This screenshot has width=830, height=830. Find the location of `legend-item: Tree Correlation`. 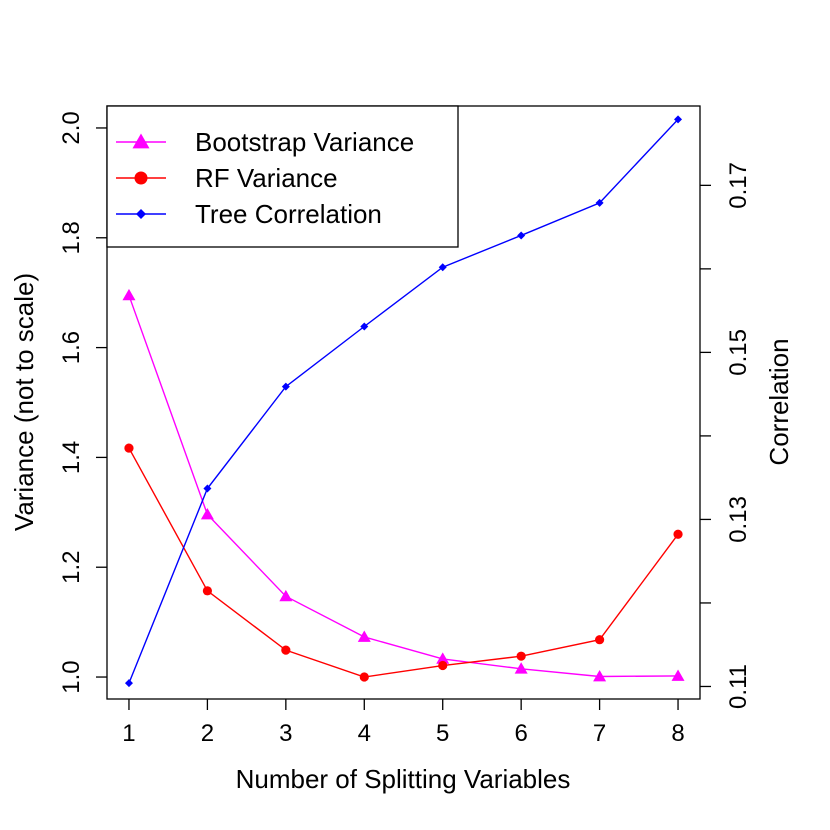

legend-item: Tree Correlation is located at coordinates (249, 214).